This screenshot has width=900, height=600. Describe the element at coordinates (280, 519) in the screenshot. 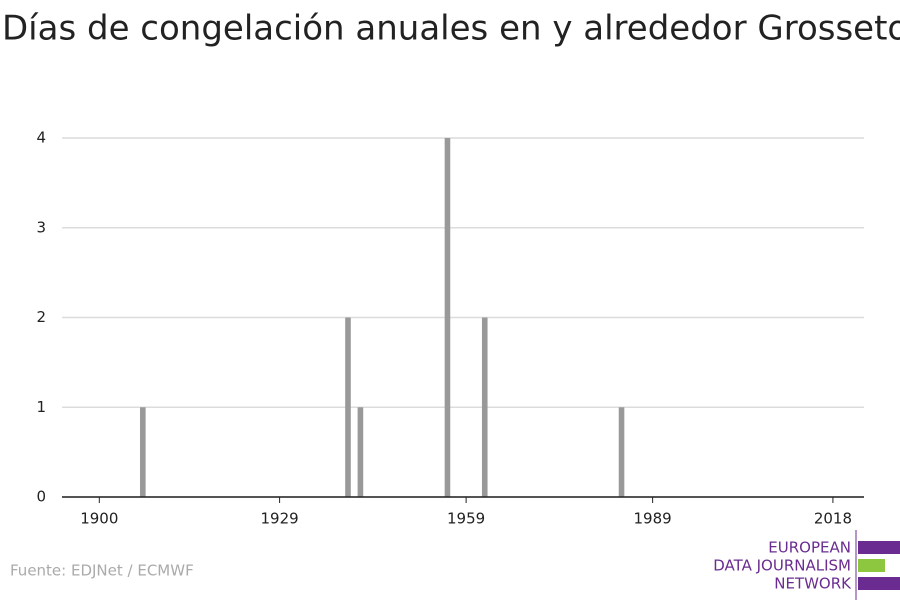

I see `x-tick-label: 1929` at that location.